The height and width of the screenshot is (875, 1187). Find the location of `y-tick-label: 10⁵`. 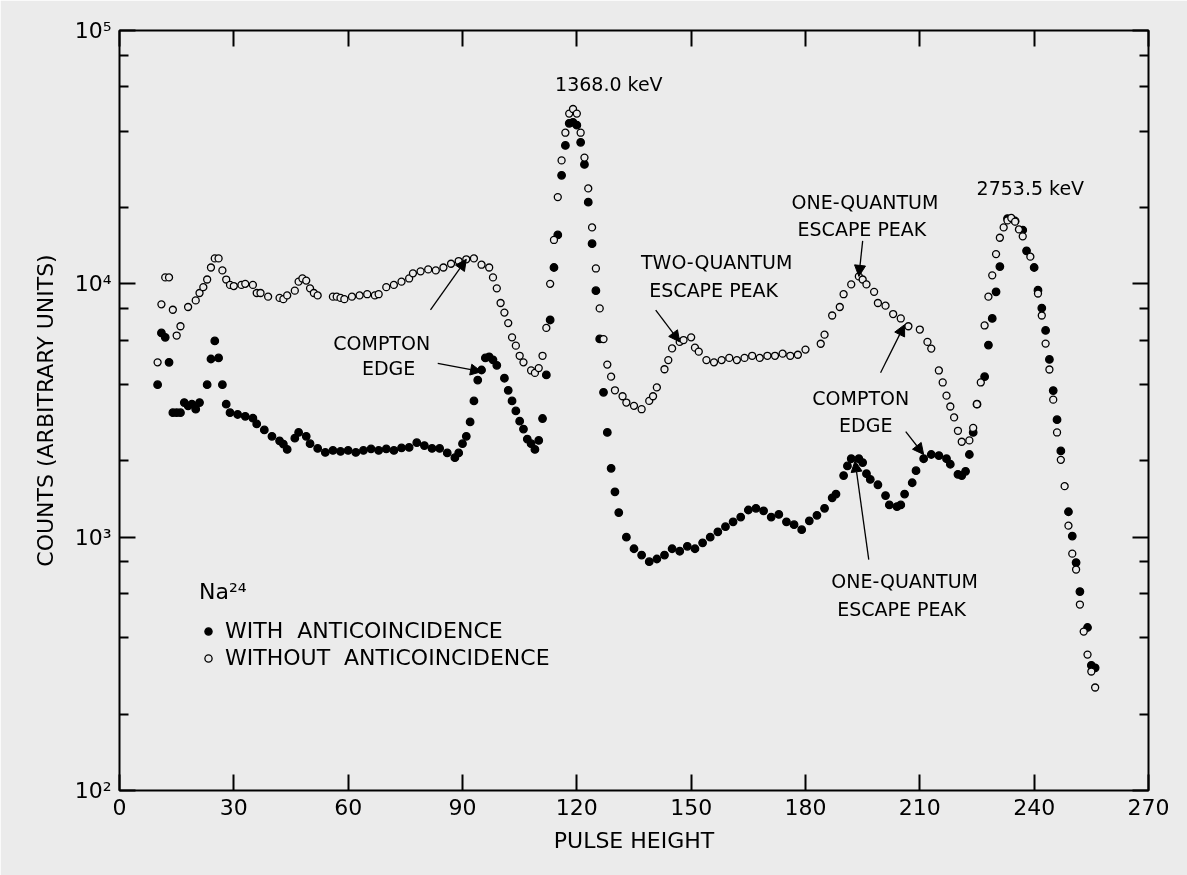

y-tick-label: 10⁵ is located at coordinates (93, 30).